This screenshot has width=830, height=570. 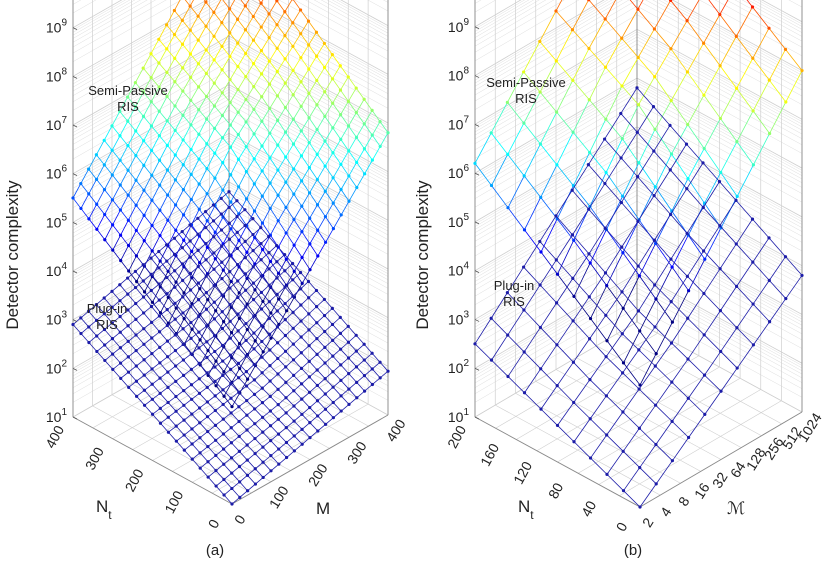 What do you see at coordinates (230, 44) in the screenshot?
I see `panel-a-gridline-z` at bounding box center [230, 44].